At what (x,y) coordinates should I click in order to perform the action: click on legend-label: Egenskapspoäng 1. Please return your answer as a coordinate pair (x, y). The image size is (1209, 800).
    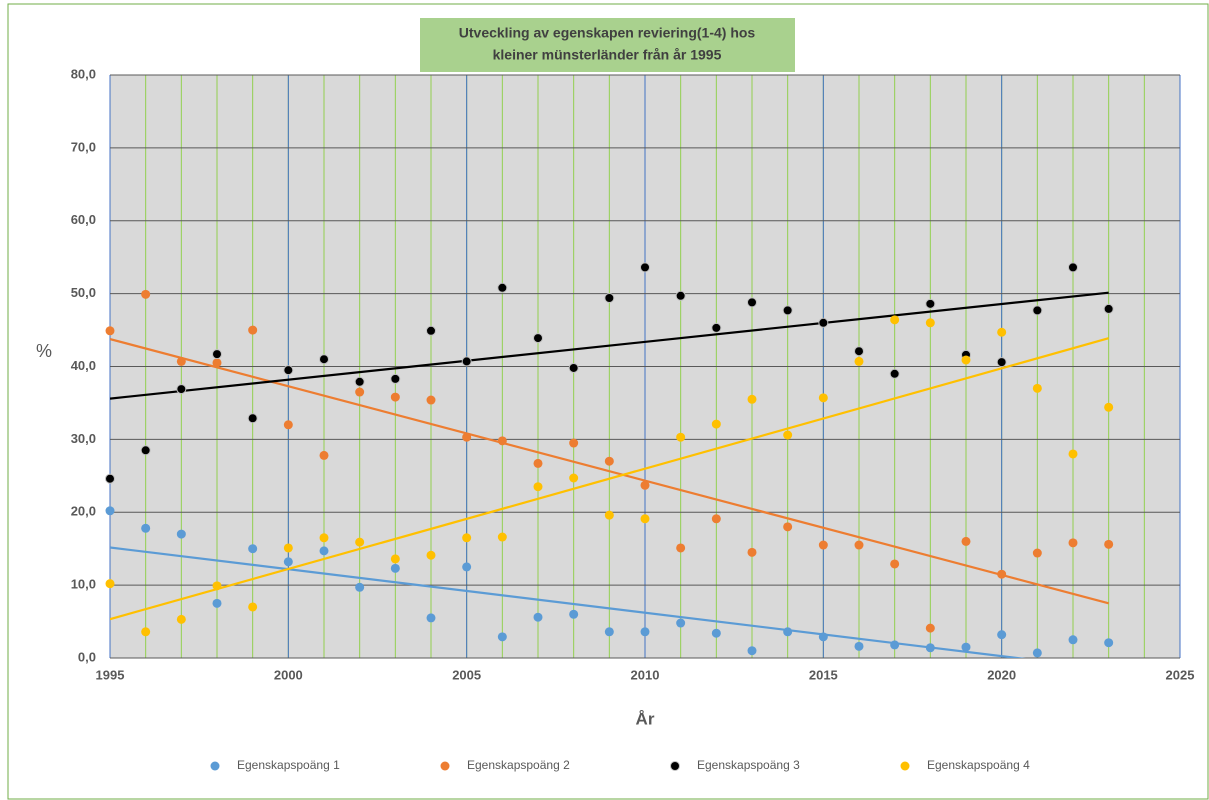
    Looking at the image, I should click on (288, 765).